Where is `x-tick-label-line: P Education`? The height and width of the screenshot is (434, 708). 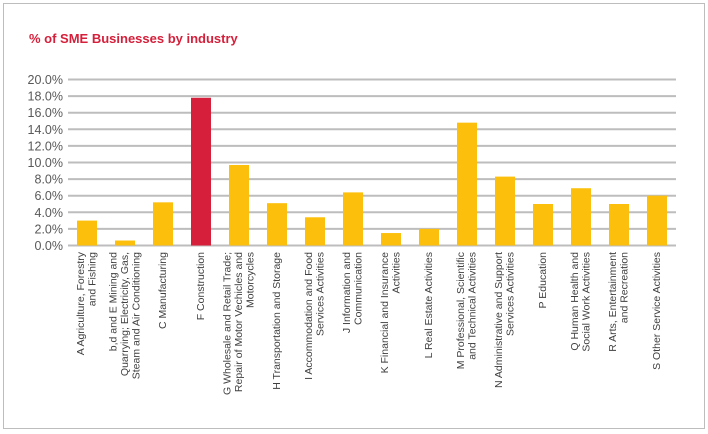
x-tick-label-line: P Education is located at coordinates (543, 280).